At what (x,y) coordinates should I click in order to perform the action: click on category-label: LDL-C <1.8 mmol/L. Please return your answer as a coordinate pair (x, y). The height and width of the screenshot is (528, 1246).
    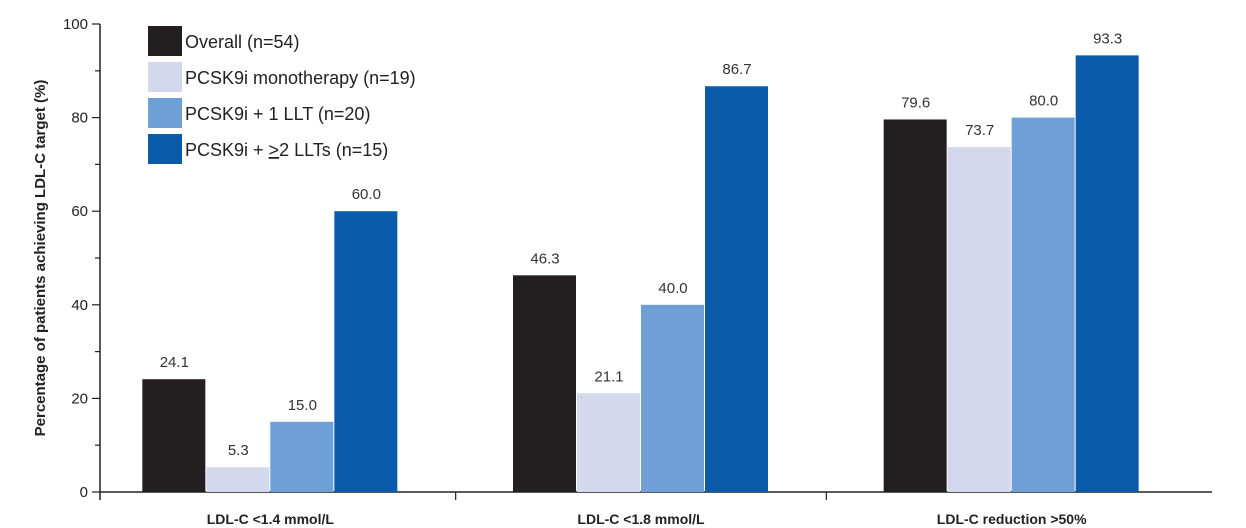
    Looking at the image, I should click on (641, 519).